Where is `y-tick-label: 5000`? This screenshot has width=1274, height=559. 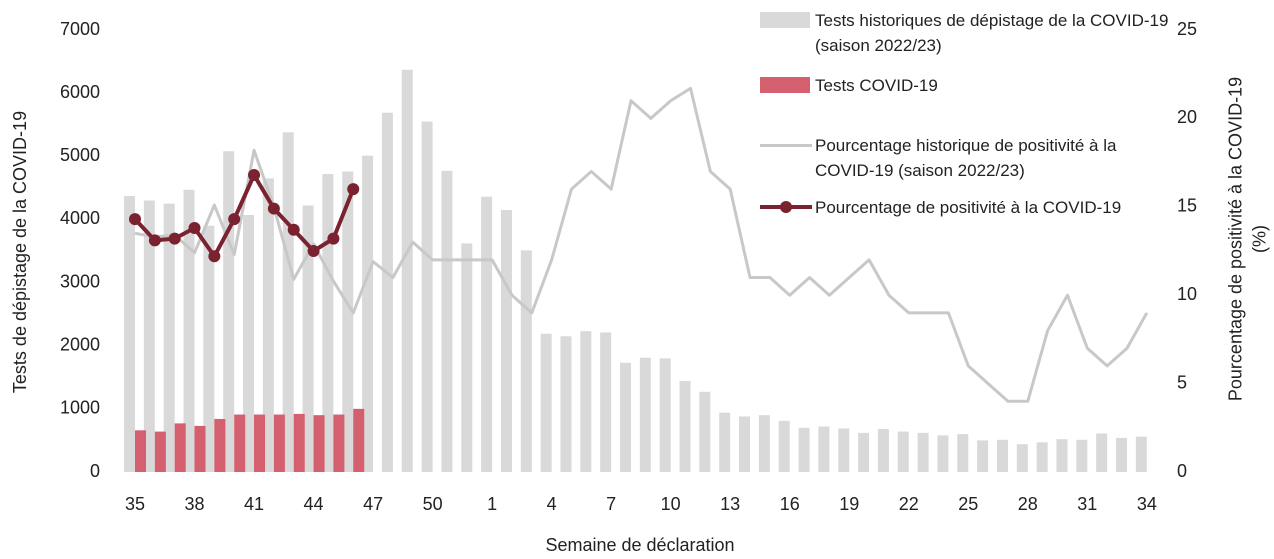 y-tick-label: 5000 is located at coordinates (80, 155).